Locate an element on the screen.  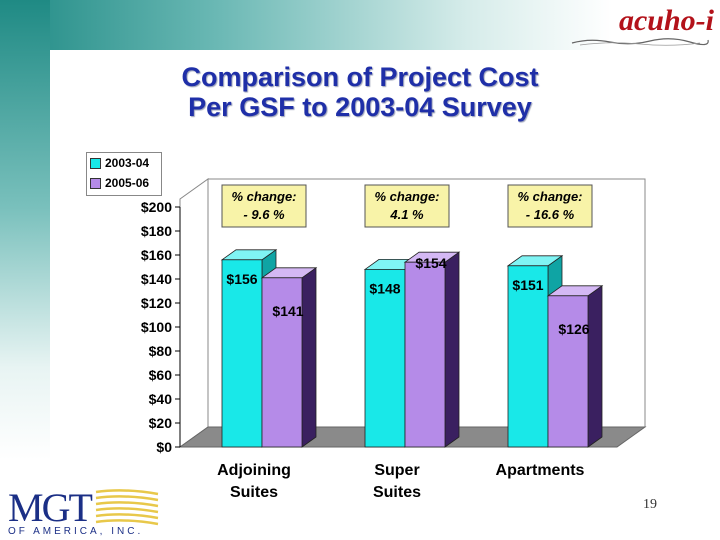
data-label-2003-04: $151 is located at coordinates (527, 285).